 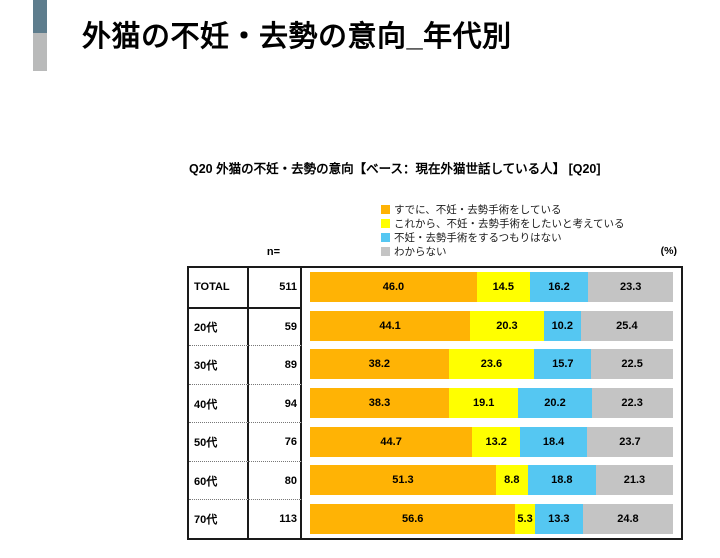 What do you see at coordinates (219, 364) in the screenshot?
I see `category-cell: 30代` at bounding box center [219, 364].